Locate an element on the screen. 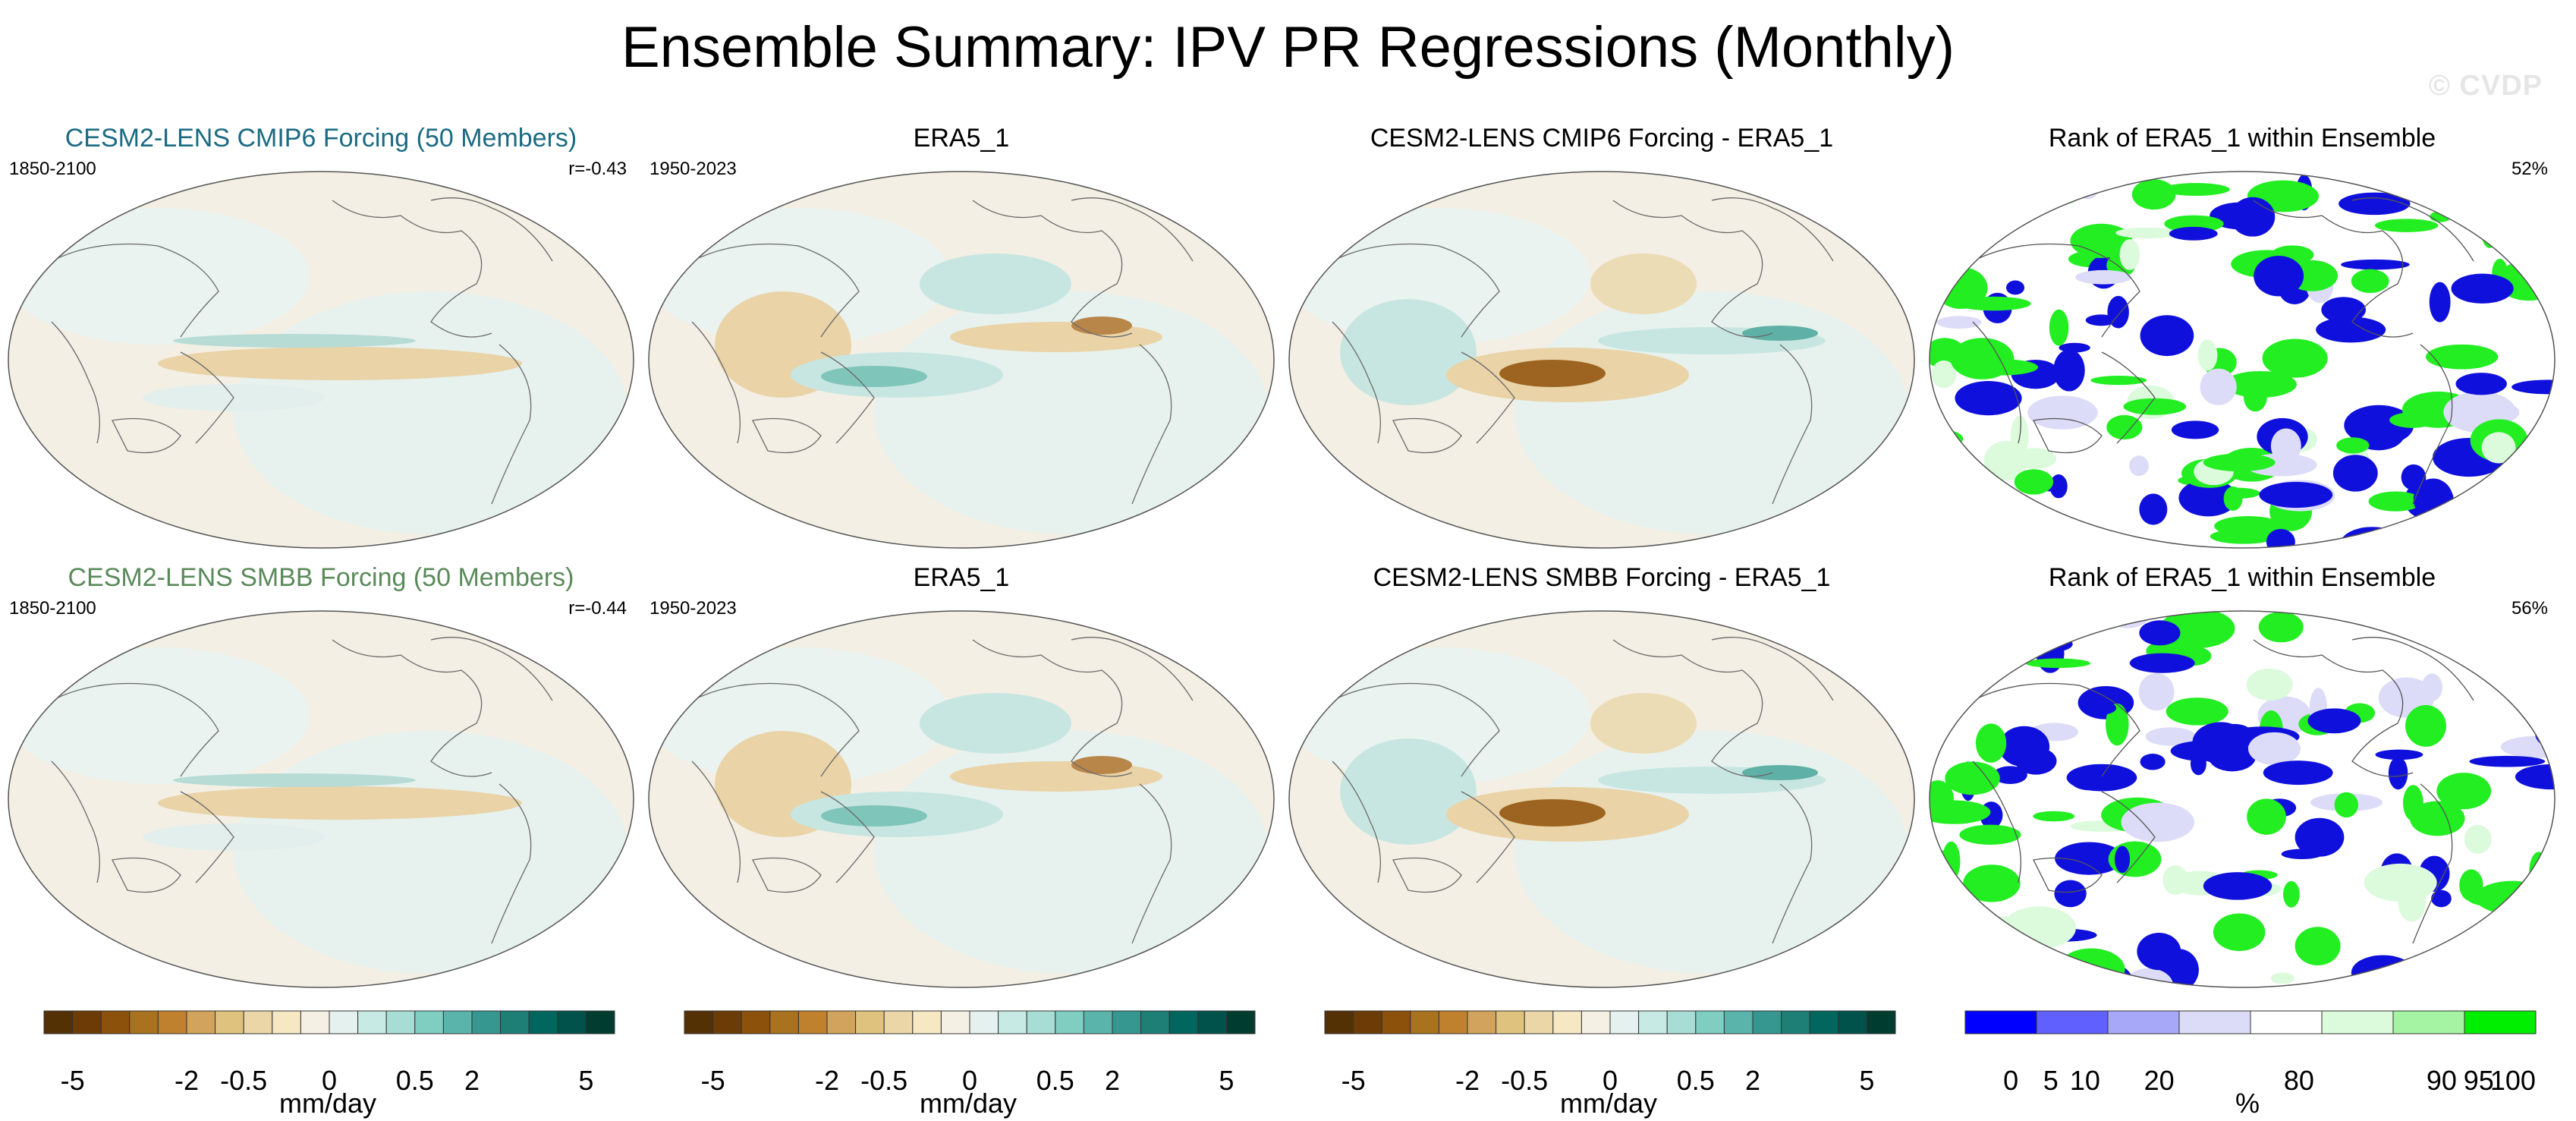 This screenshot has height=1121, width=2576. map-r2c1 is located at coordinates (321, 799).